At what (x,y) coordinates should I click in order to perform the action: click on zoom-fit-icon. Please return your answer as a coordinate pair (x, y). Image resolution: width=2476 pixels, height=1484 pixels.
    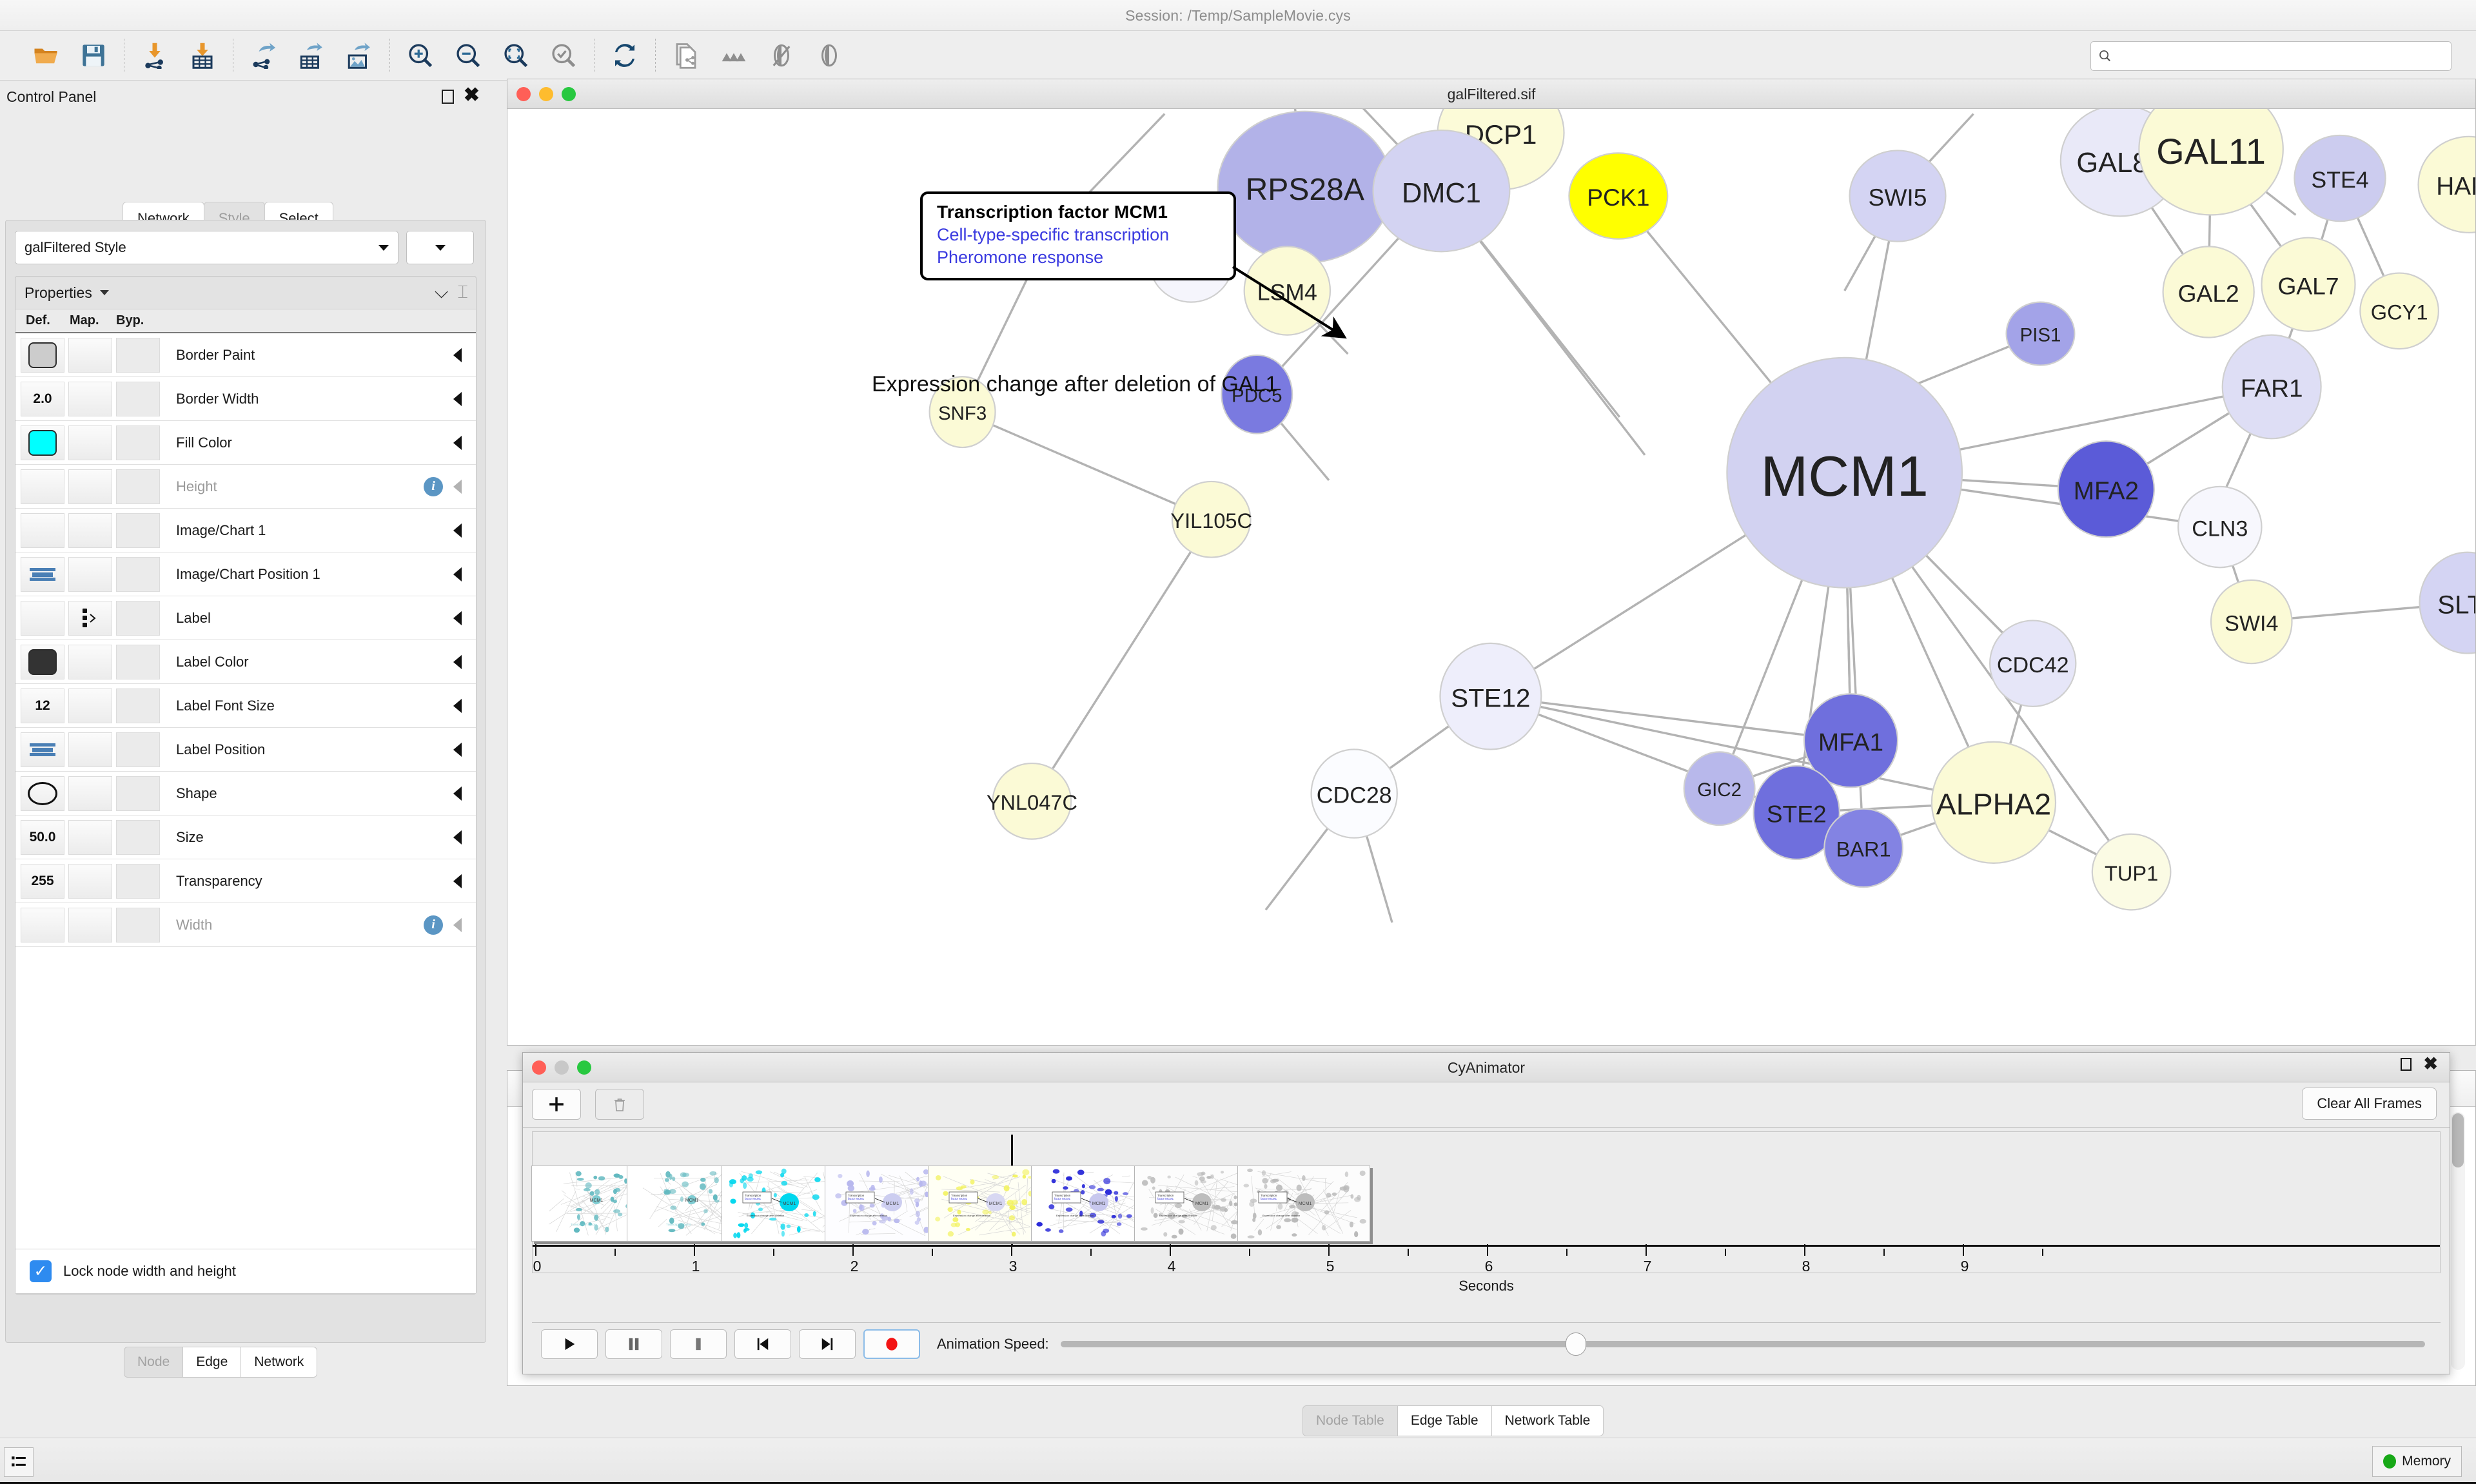
    Looking at the image, I should click on (563, 55).